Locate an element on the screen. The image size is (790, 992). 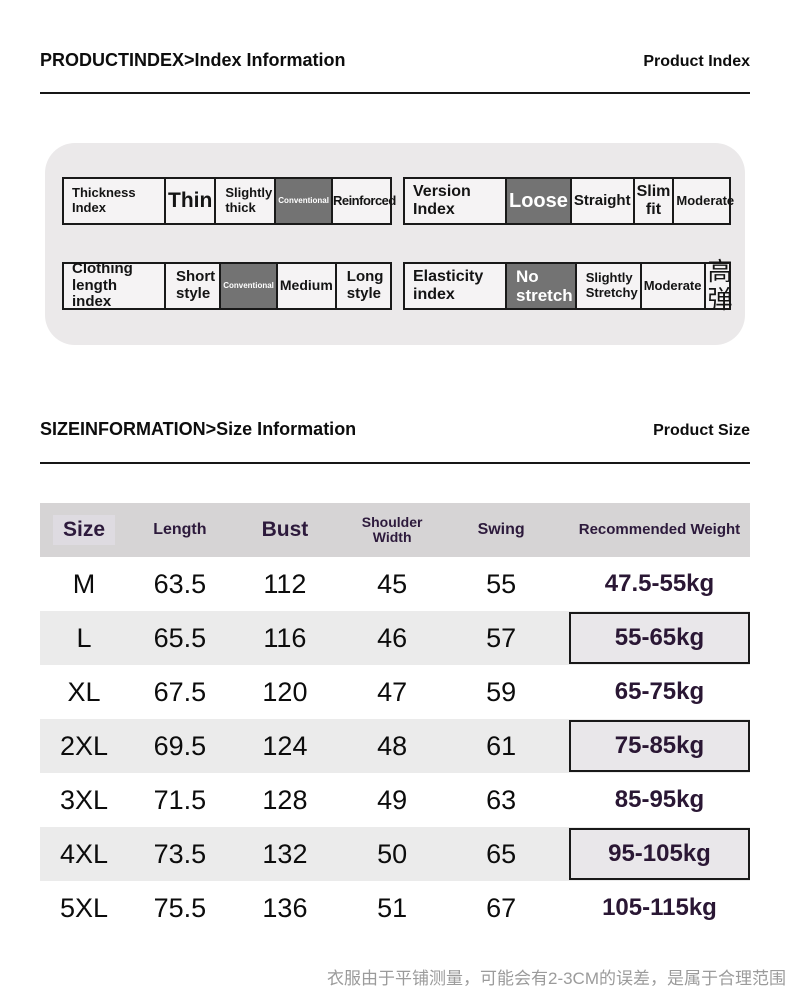
size-row: 3XL 71.5 128 49 63 85-95kg is located at coordinates (395, 800).